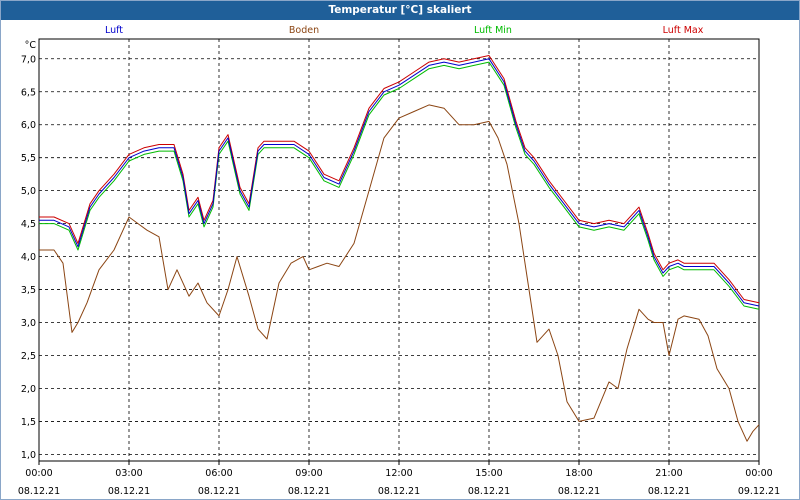 This screenshot has height=500, width=800. What do you see at coordinates (28, 224) in the screenshot?
I see `y-tick-label: 4,5` at bounding box center [28, 224].